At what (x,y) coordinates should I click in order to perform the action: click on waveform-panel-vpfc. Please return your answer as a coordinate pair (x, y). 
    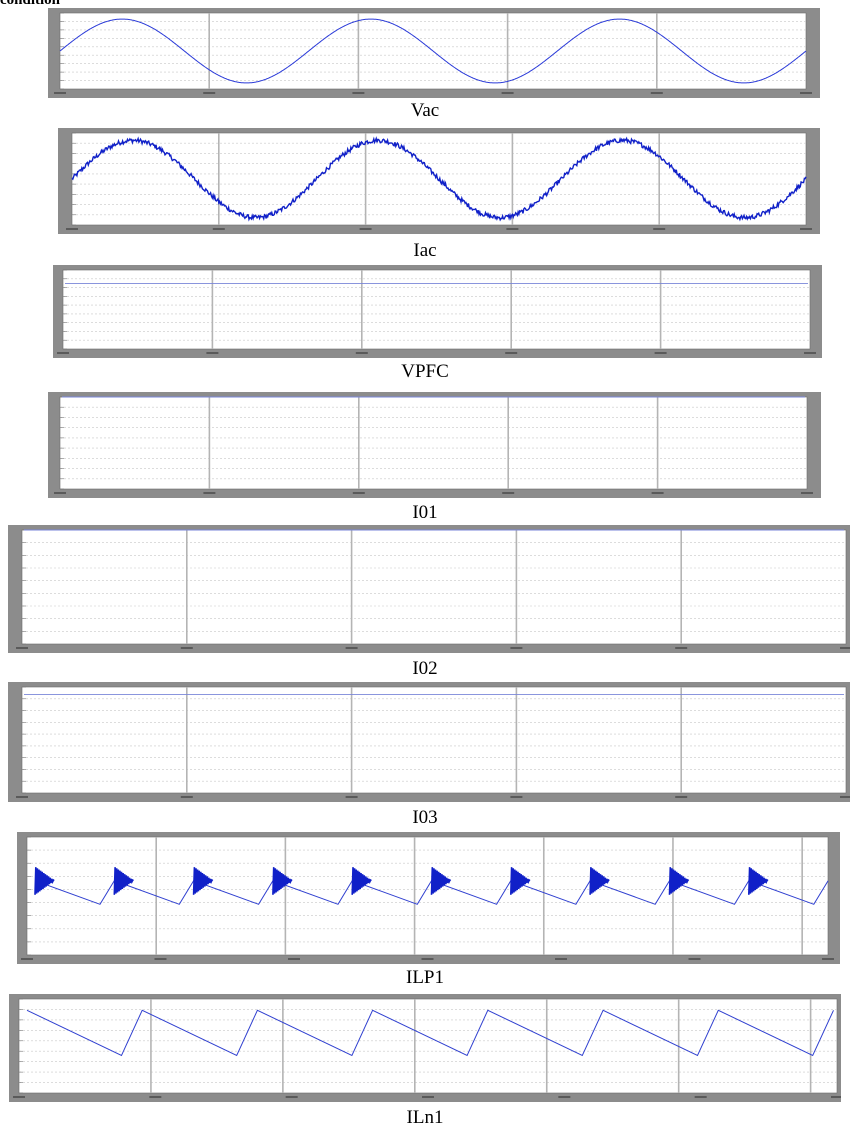
    Looking at the image, I should click on (437, 311).